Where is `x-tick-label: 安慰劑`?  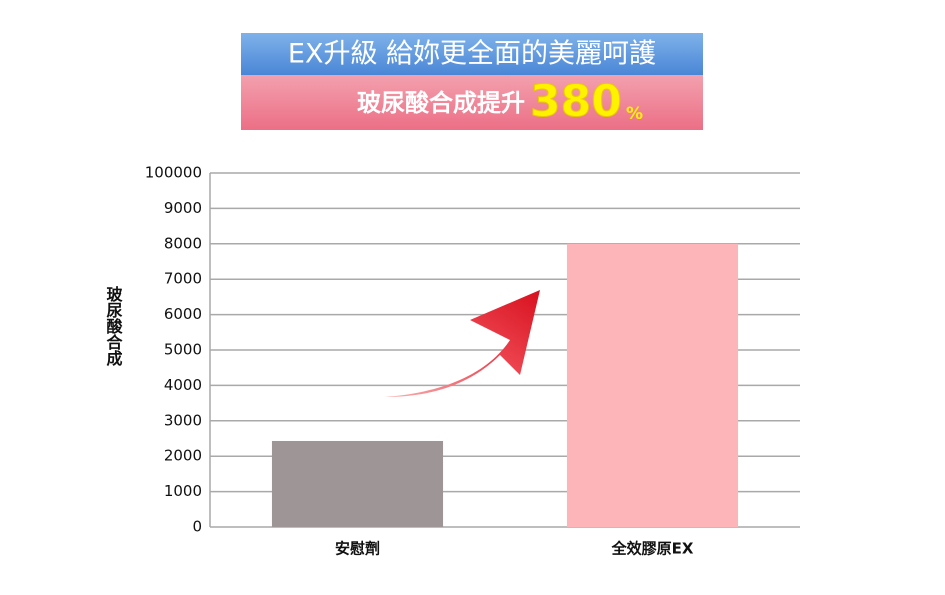 x-tick-label: 安慰劑 is located at coordinates (357, 549).